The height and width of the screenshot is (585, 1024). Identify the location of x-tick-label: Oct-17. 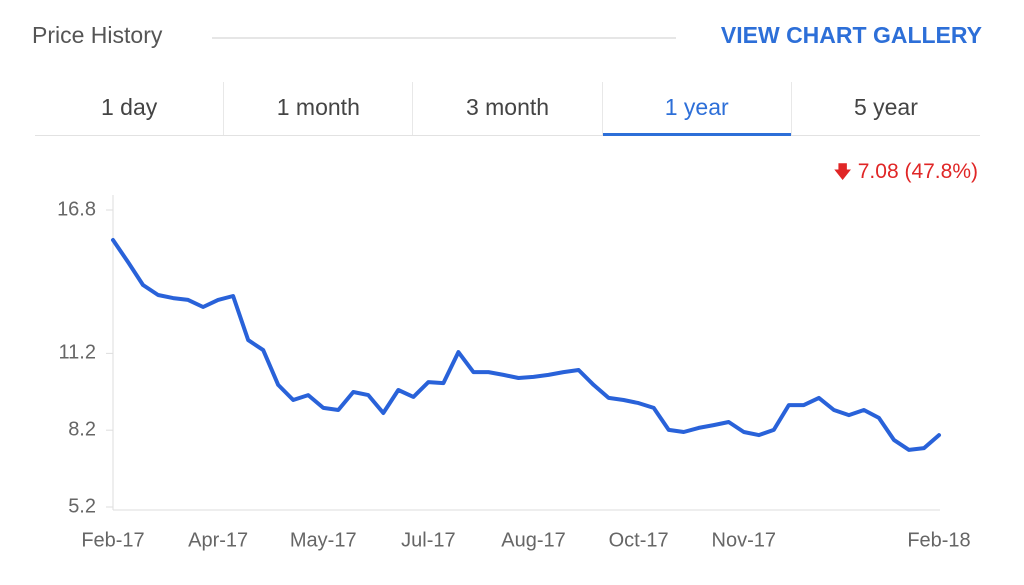
(639, 540).